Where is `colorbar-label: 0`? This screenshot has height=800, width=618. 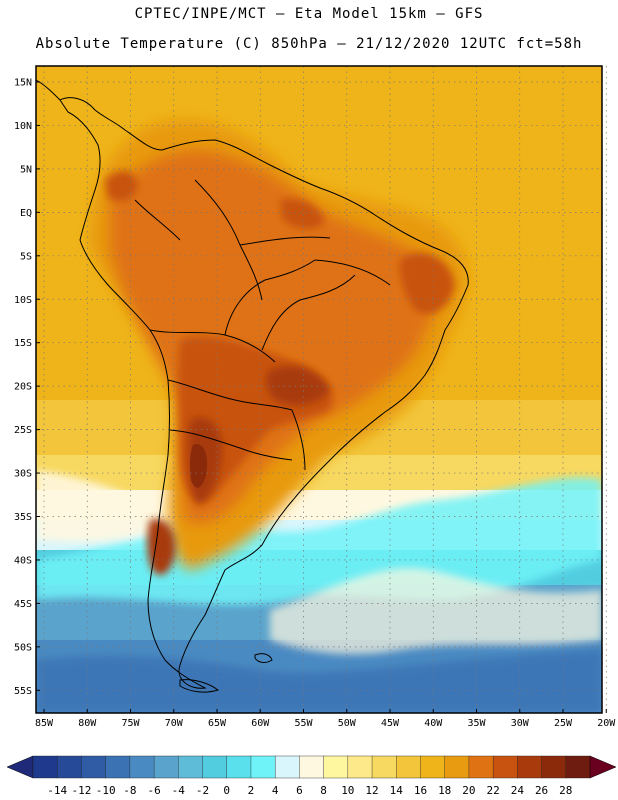 colorbar-label: 0 is located at coordinates (226, 790).